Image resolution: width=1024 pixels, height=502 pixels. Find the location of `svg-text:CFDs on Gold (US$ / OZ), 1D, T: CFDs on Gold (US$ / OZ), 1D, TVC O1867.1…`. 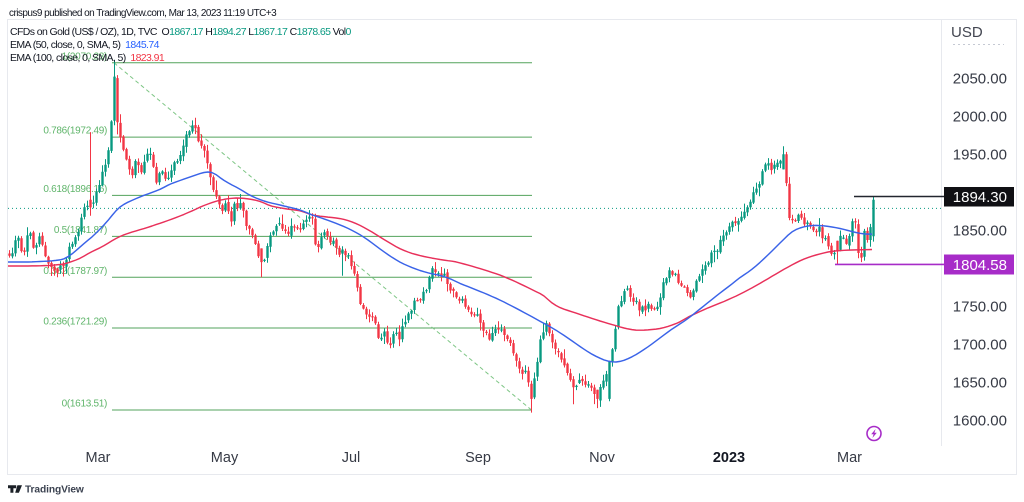

svg-text:CFDs on Gold (US$ / OZ), 1D, T: CFDs on Gold (US$ / OZ), 1D, TVC O1867.1… is located at coordinates (180, 32).